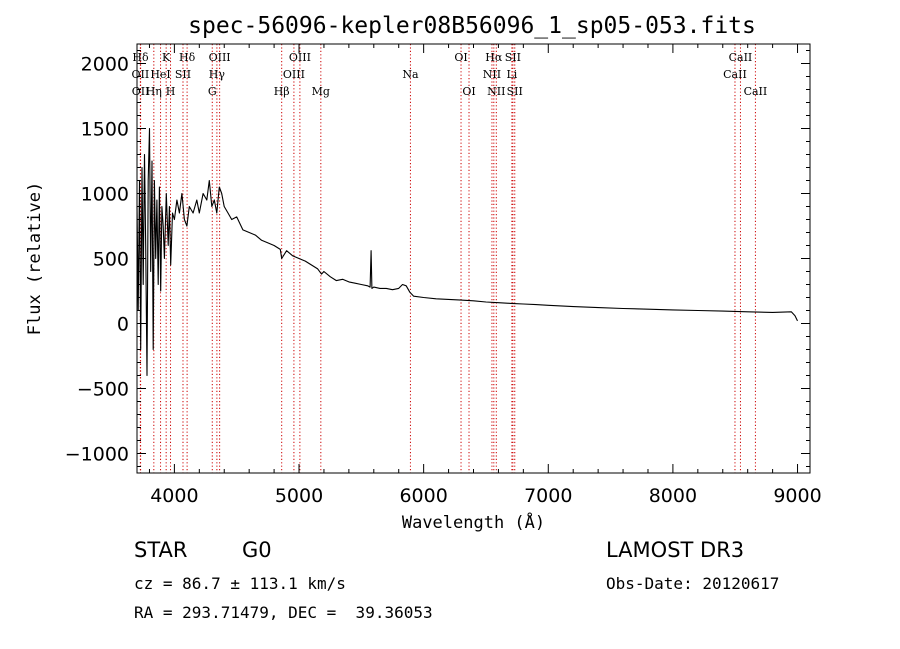 This screenshot has width=900, height=649. Describe the element at coordinates (299, 496) in the screenshot. I see `x-tick-label: 5000` at that location.